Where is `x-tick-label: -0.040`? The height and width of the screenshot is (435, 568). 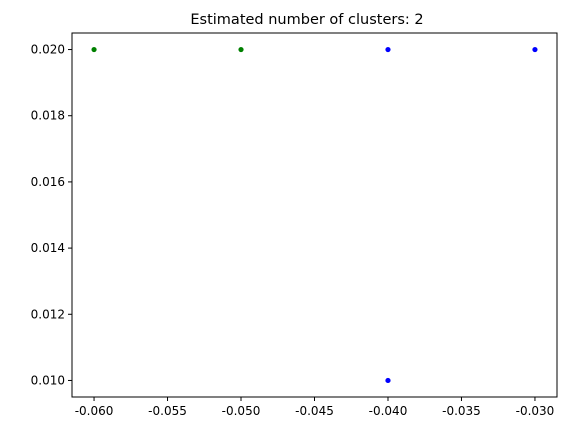
x-tick-label: -0.040 is located at coordinates (388, 411).